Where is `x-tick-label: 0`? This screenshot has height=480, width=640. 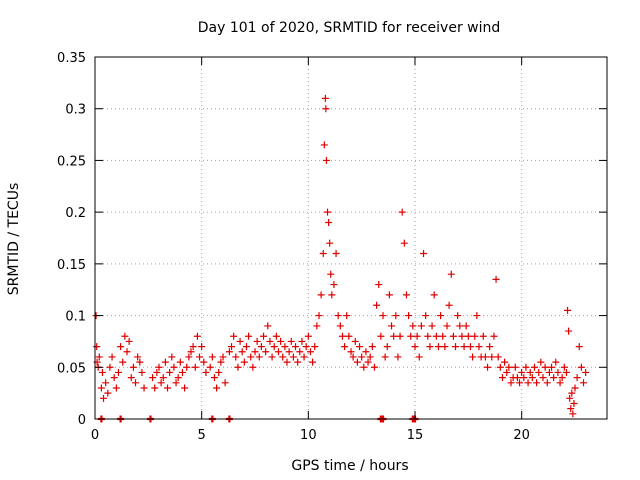 x-tick-label: 0 is located at coordinates (95, 435).